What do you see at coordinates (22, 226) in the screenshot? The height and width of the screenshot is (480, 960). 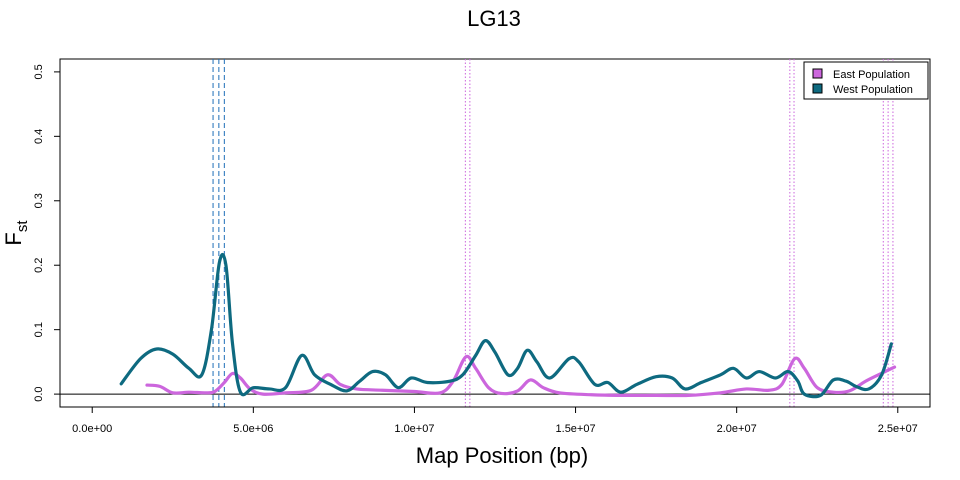 I see `y-axis-label-subscript: st` at bounding box center [22, 226].